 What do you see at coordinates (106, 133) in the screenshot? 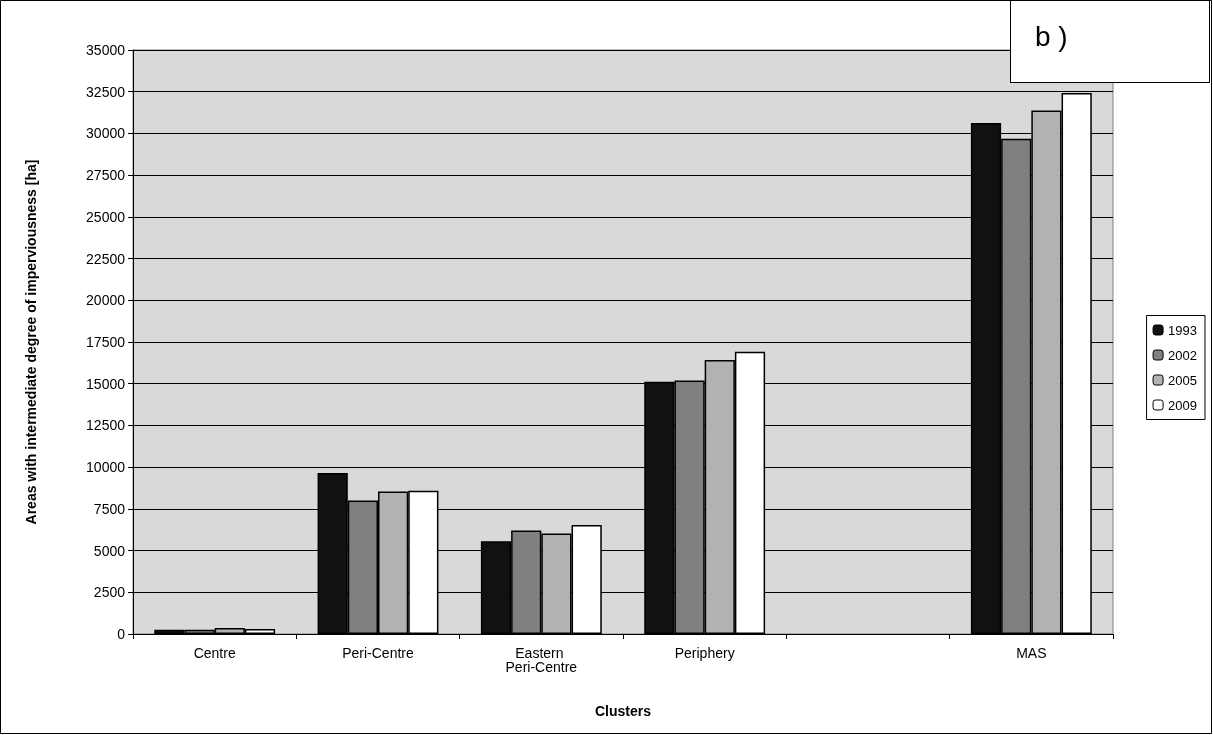
I see `y-tick-label: 30000` at bounding box center [106, 133].